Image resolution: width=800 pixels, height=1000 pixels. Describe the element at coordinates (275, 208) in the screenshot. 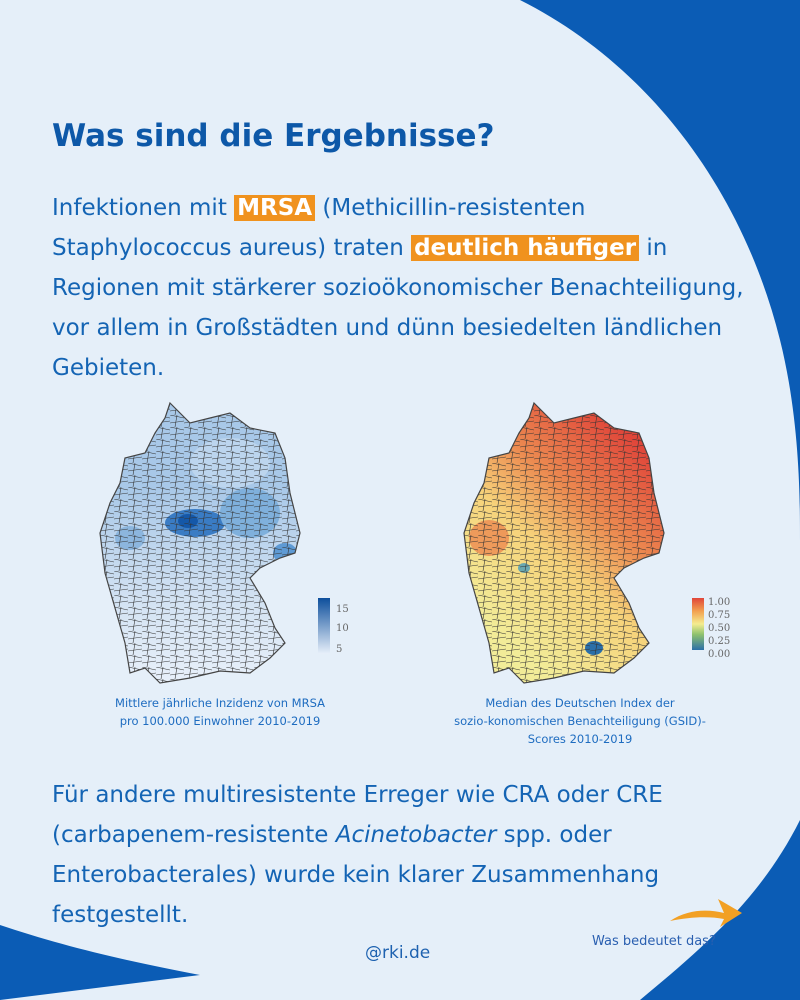

I see `highlight-mrsa: MRSA` at that location.